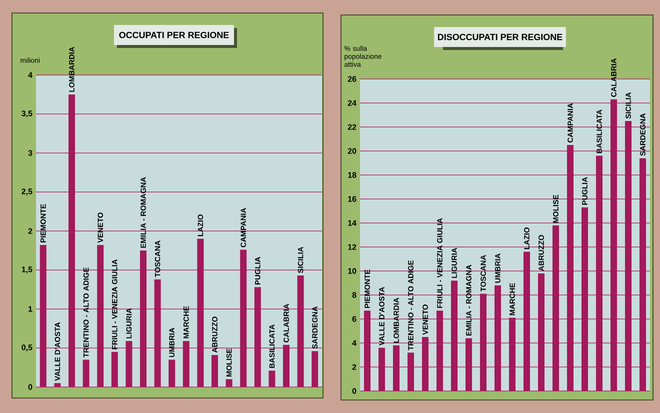 This screenshot has width=660, height=413. Describe the element at coordinates (174, 35) in the screenshot. I see `chart-title: OCCUPATI PER REGIONE` at that location.